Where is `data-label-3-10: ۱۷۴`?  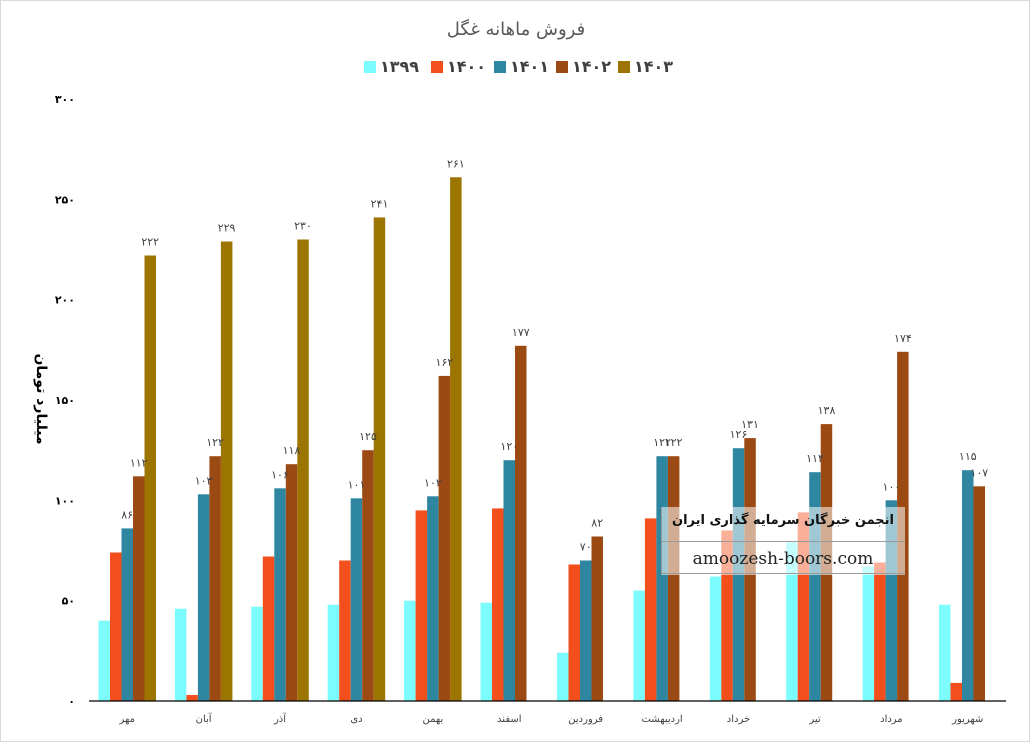 data-label-3-10: ۱۷۴ is located at coordinates (903, 338).